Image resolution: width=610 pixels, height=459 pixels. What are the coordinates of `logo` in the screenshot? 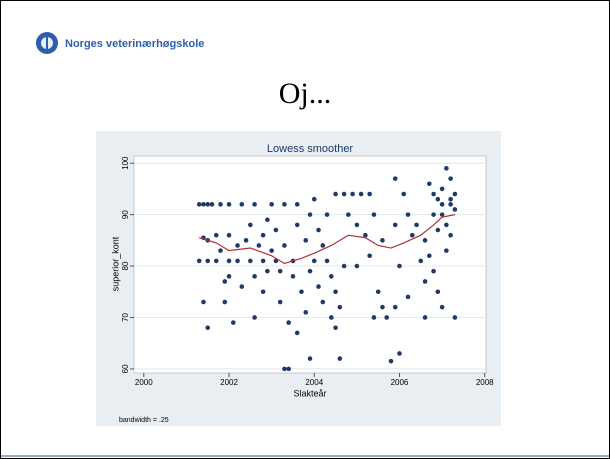 It's located at (47, 43).